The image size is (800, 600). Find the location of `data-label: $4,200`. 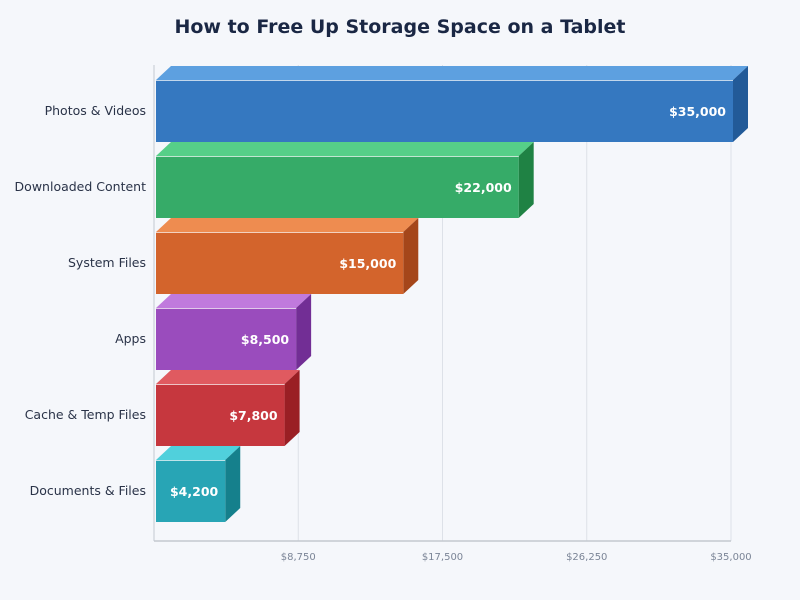

data-label: $4,200 is located at coordinates (194, 491).